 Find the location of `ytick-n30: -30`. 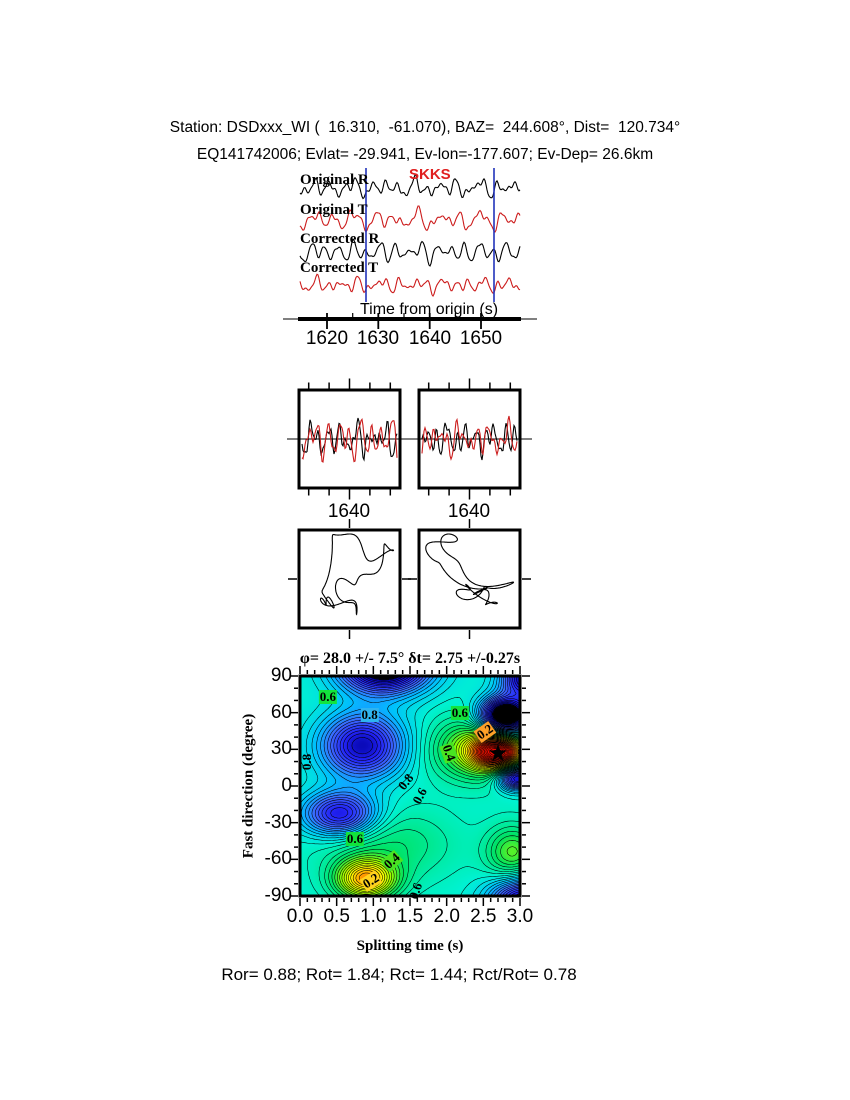

ytick-n30: -30 is located at coordinates (278, 822).